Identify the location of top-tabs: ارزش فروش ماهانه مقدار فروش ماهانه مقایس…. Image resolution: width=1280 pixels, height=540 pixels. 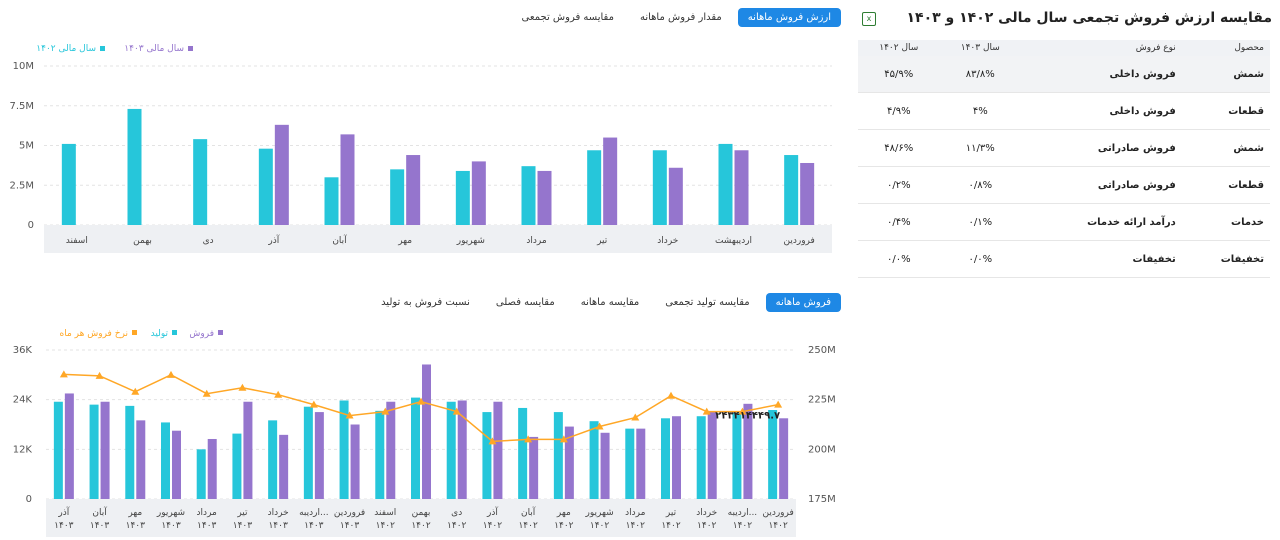
(681, 17).